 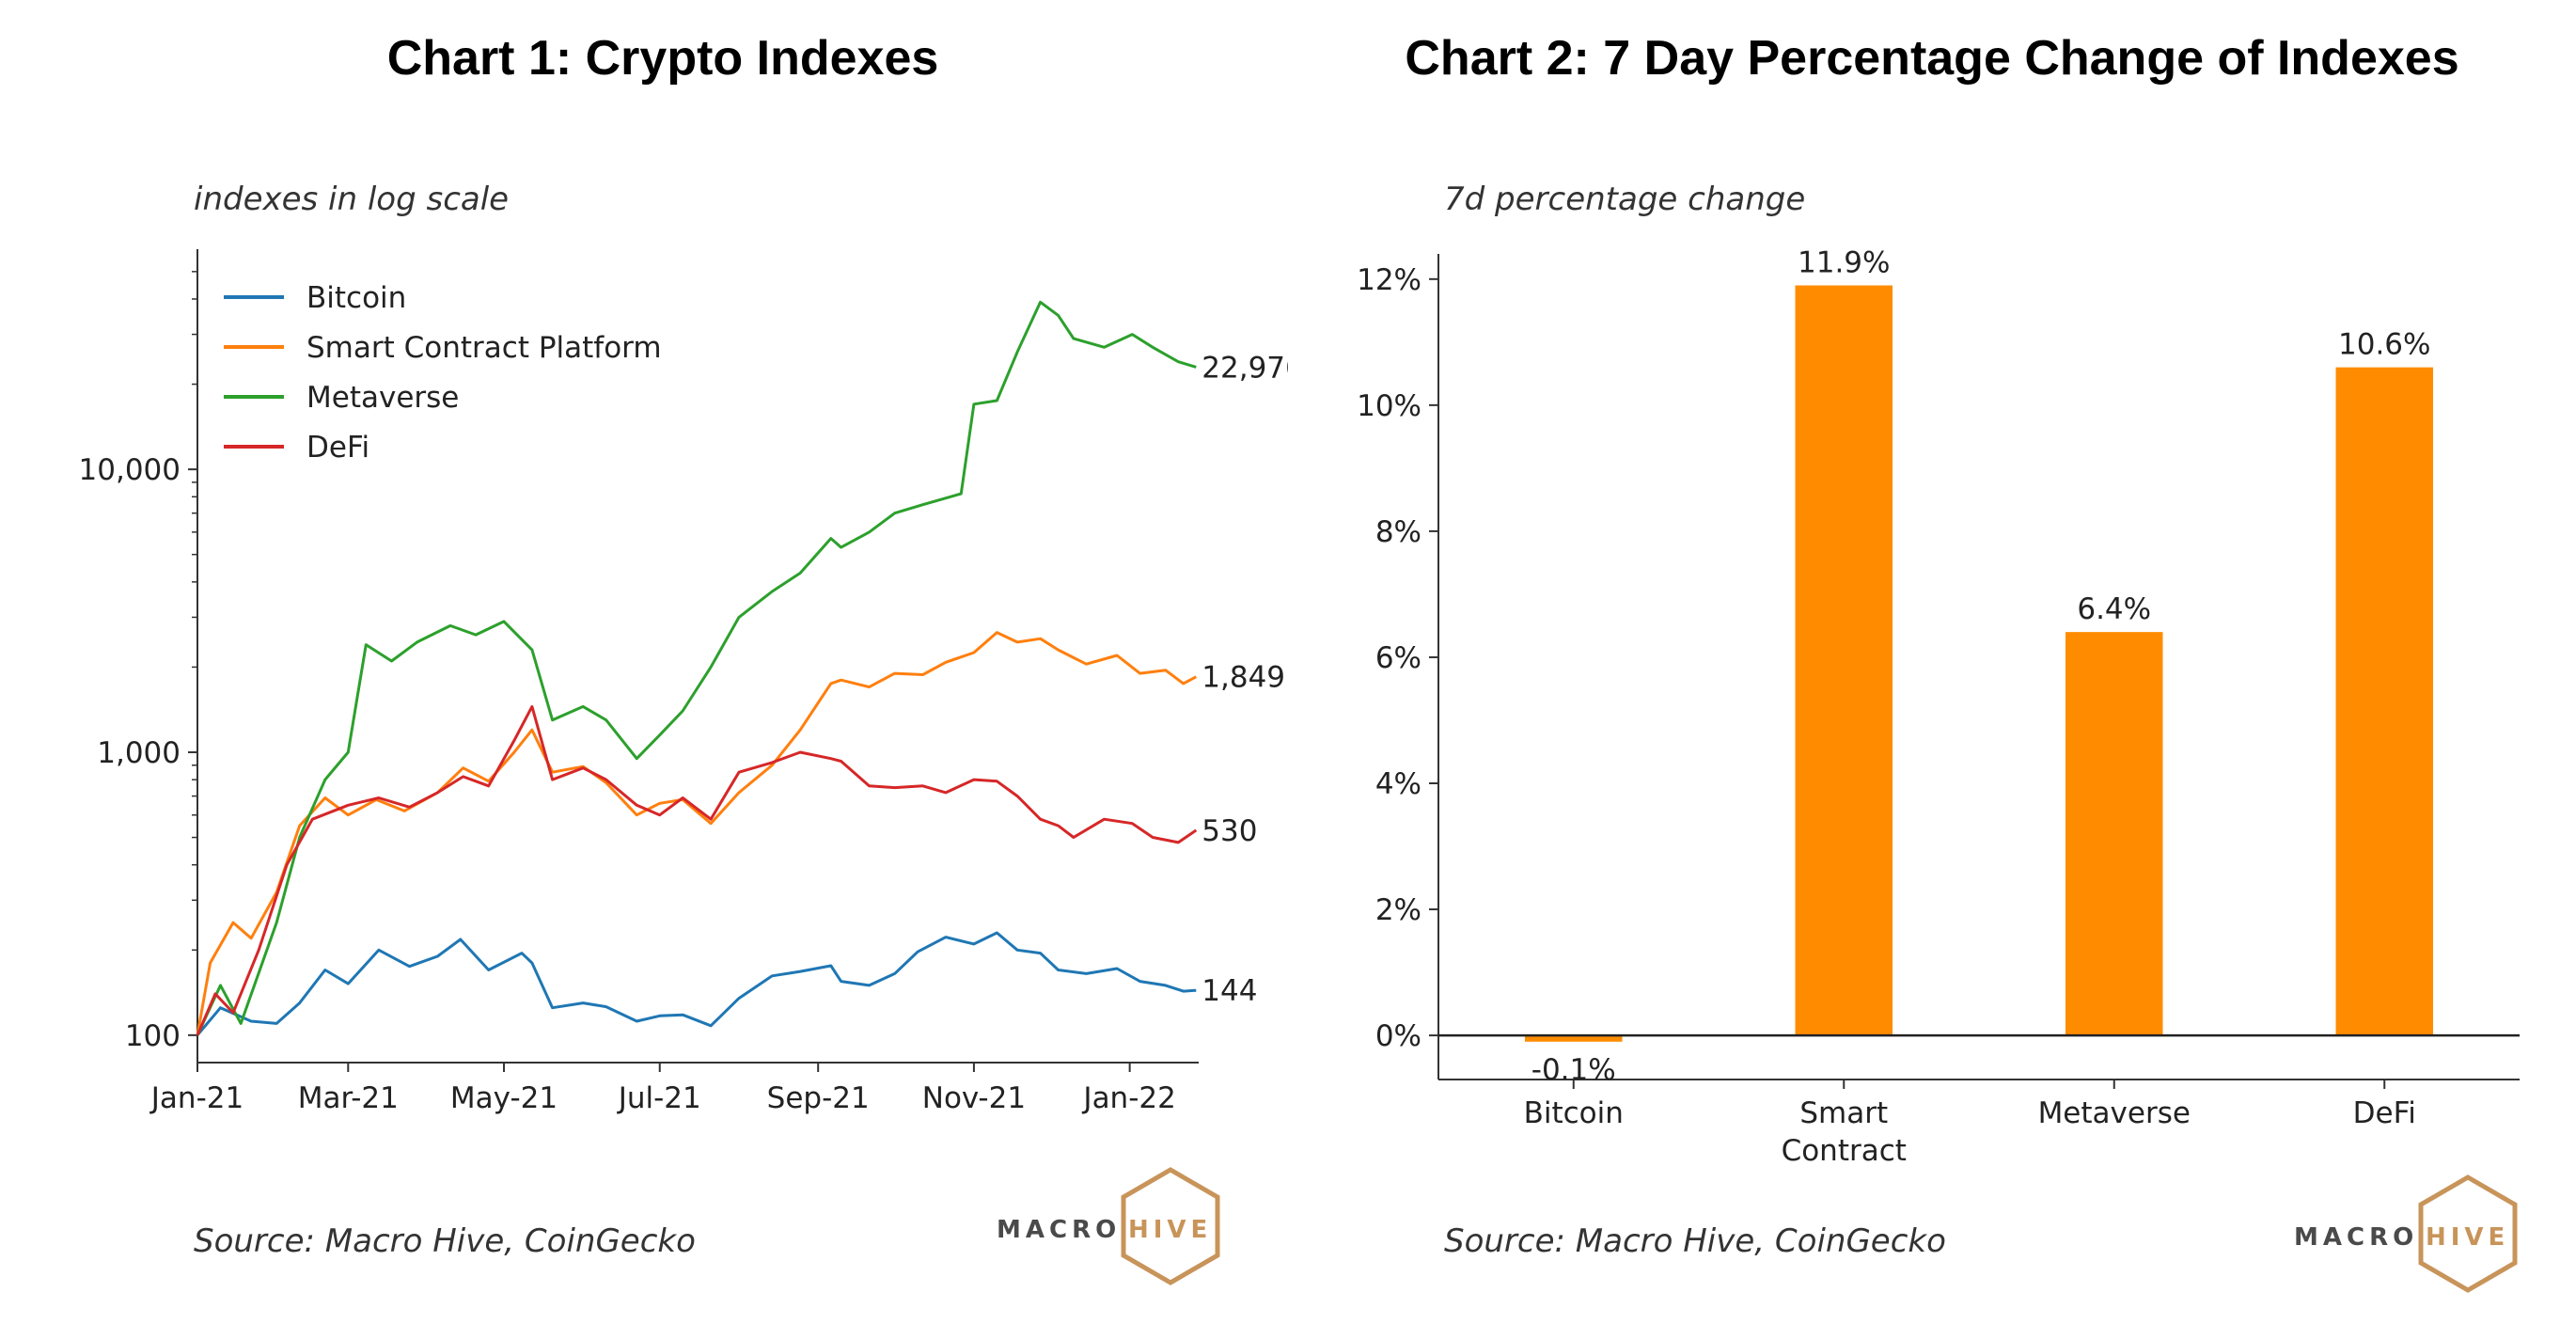 What do you see at coordinates (1230, 991) in the screenshot?
I see `end-value-label: 144` at bounding box center [1230, 991].